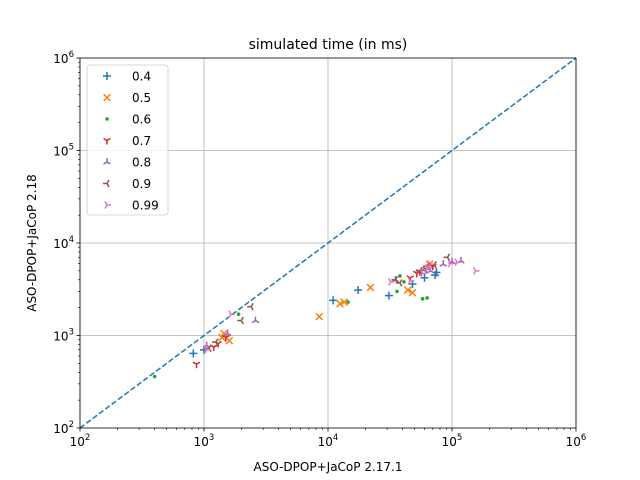 This screenshot has height=480, width=640. I want to click on tick-exponent: 3, so click(71, 333).